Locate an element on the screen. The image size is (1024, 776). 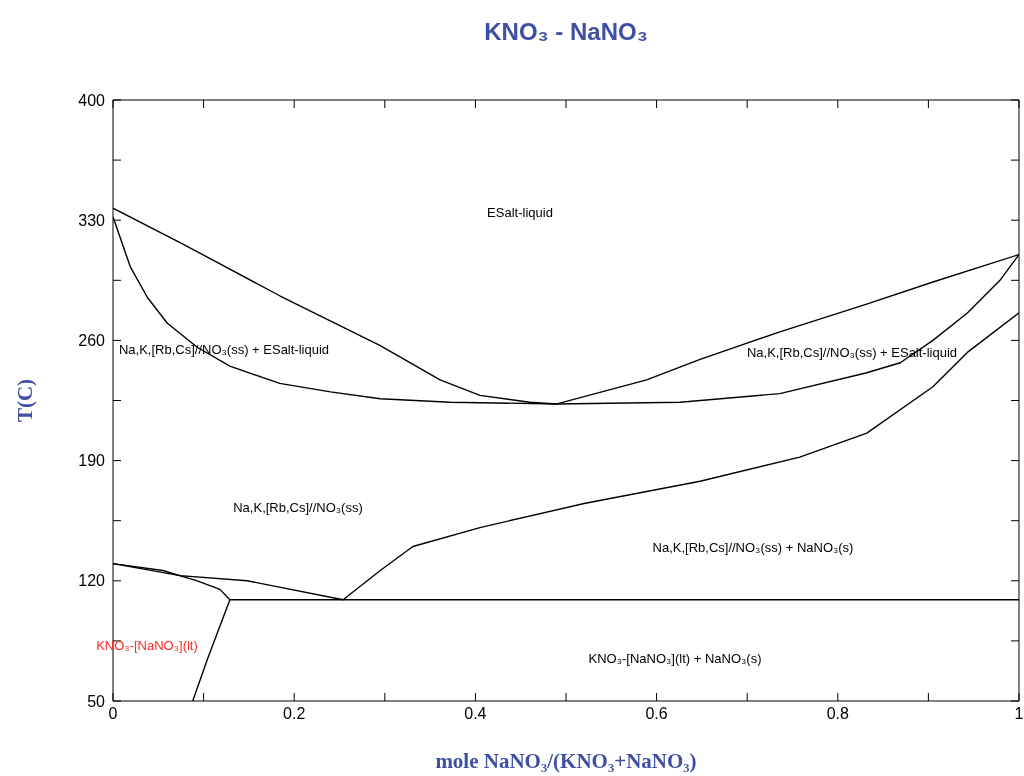
x-tick-label: 0 is located at coordinates (113, 714).